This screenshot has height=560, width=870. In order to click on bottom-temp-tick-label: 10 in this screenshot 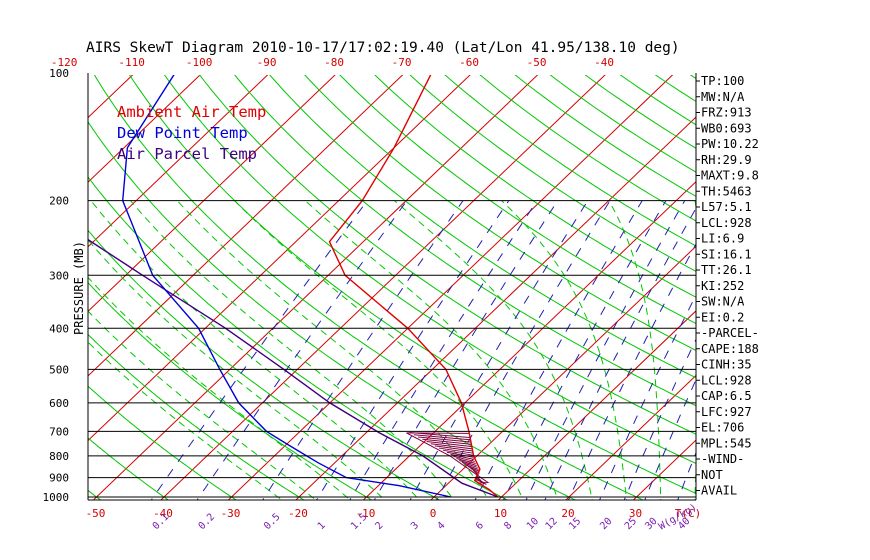, I will do `click(500, 513)`.